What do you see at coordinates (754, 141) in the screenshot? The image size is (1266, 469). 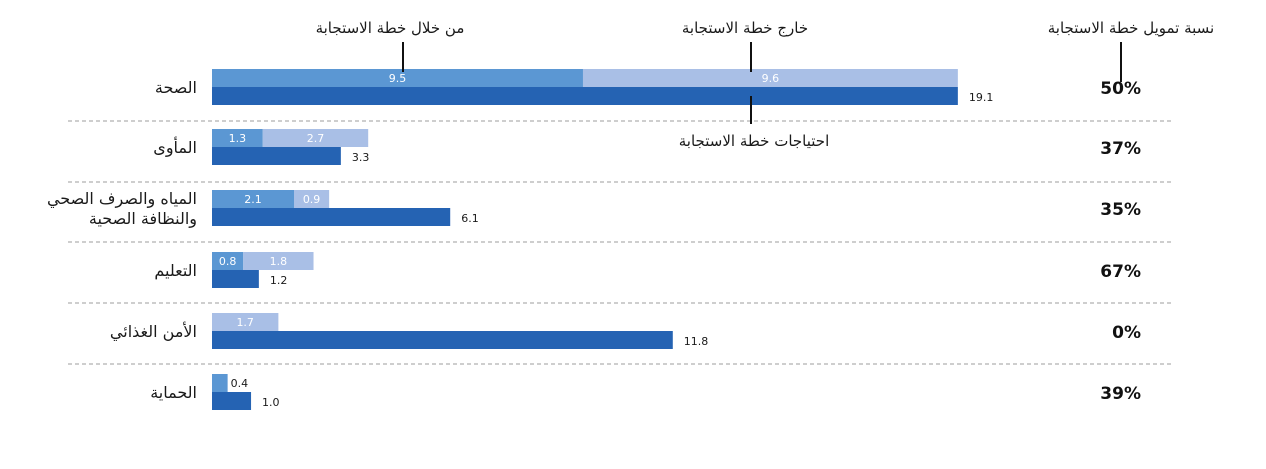 I see `legend-needs: احتياجات خطة الاستجابة` at bounding box center [754, 141].